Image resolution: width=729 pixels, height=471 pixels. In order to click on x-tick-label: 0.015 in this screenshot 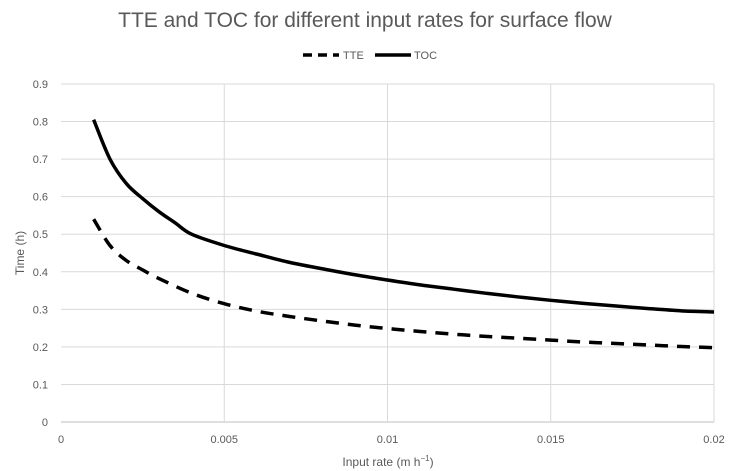, I will do `click(551, 440)`.